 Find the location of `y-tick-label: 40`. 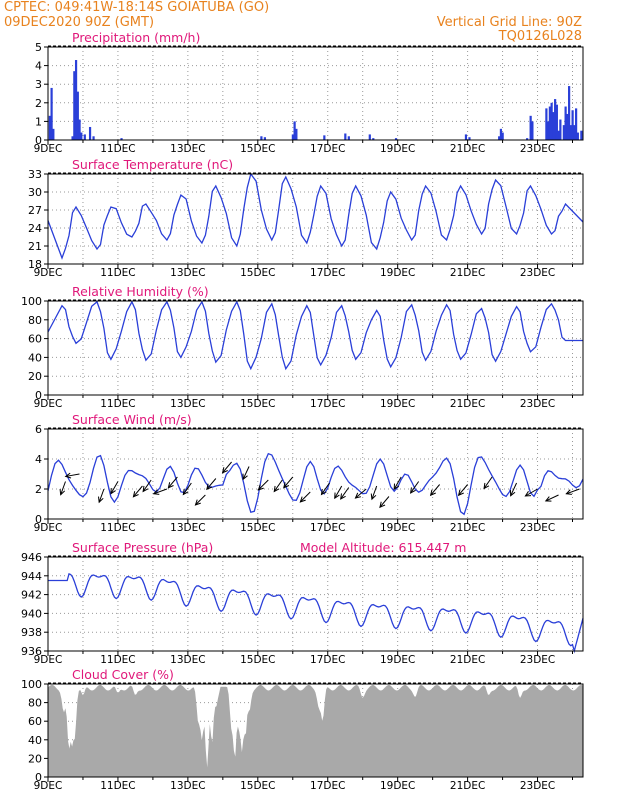

y-tick-label: 40 is located at coordinates (35, 740).